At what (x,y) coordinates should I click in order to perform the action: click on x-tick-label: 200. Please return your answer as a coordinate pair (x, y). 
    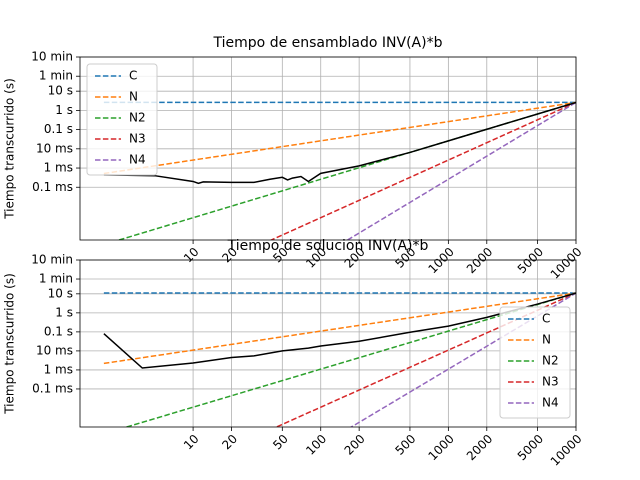
    Looking at the image, I should click on (355, 445).